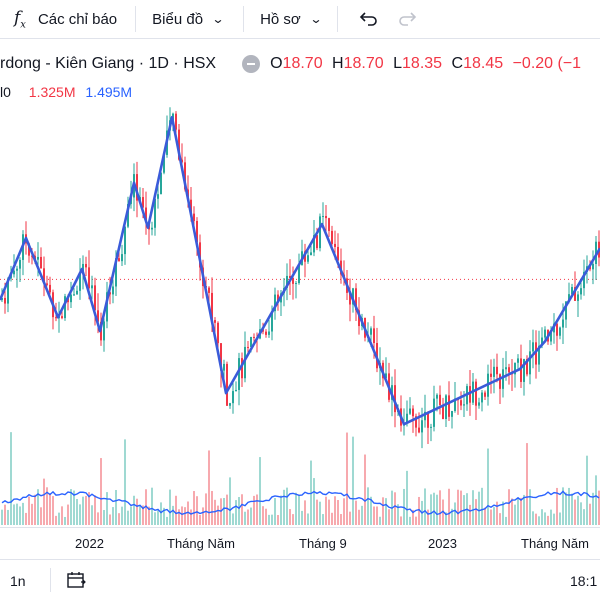 Image resolution: width=600 pixels, height=601 pixels. I want to click on chevron-down-icon: ⌄, so click(218, 19).